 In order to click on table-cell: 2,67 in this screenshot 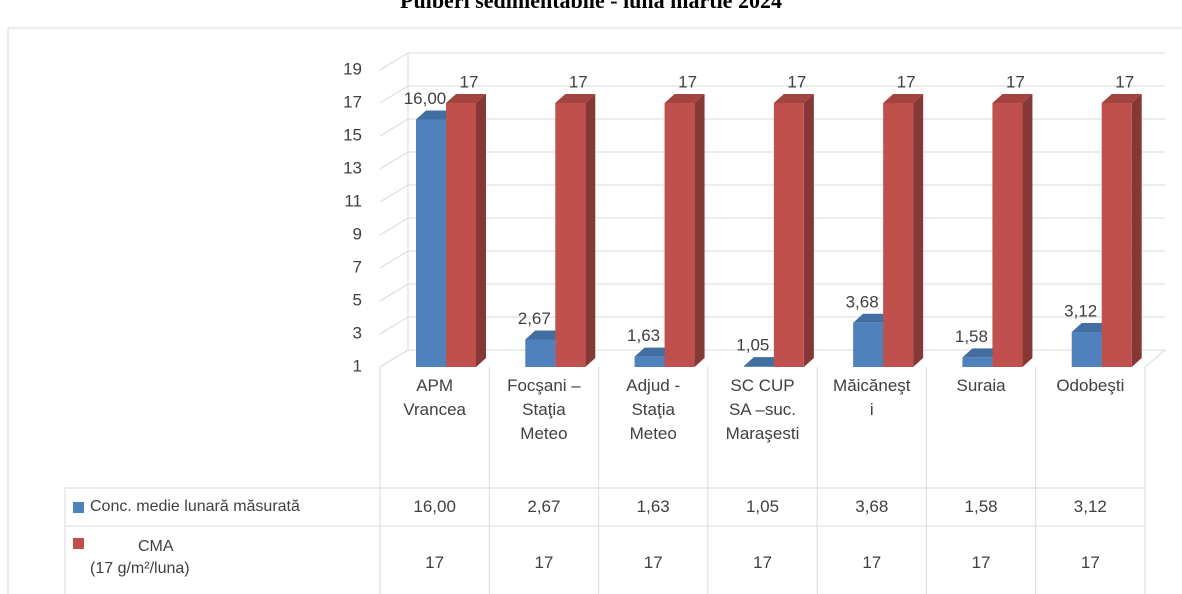, I will do `click(544, 506)`.